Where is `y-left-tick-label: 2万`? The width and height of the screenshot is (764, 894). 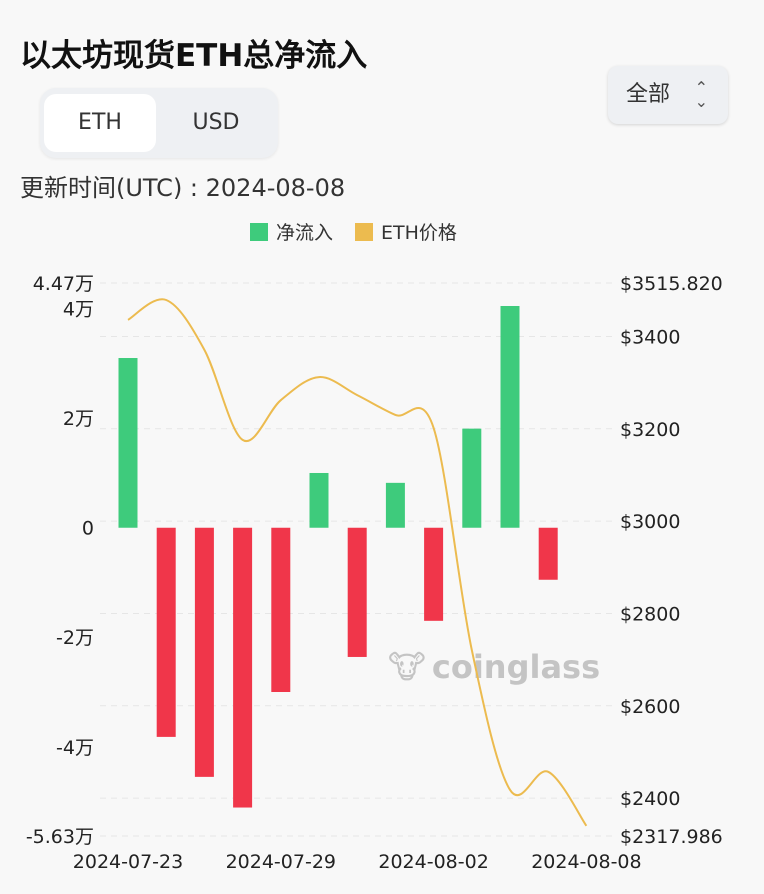
y-left-tick-label: 2万 is located at coordinates (78, 419).